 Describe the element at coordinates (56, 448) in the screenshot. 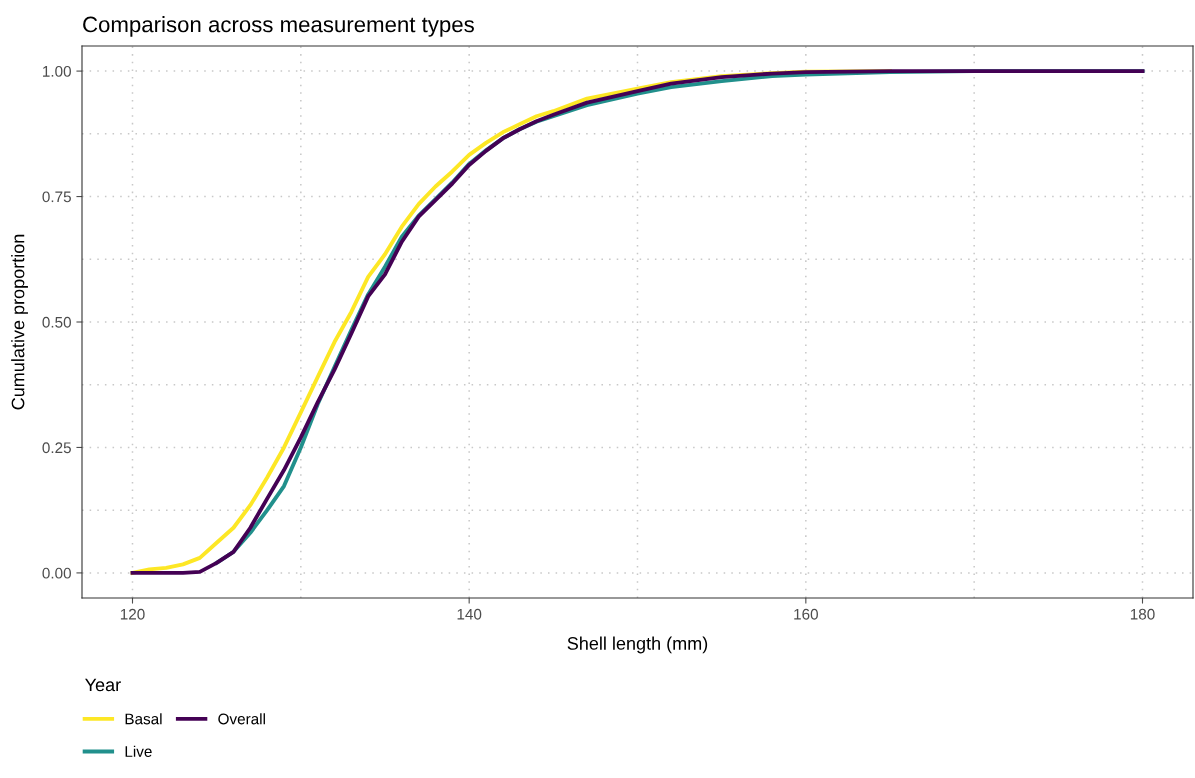

I see `y-tick-label: 0.25` at that location.